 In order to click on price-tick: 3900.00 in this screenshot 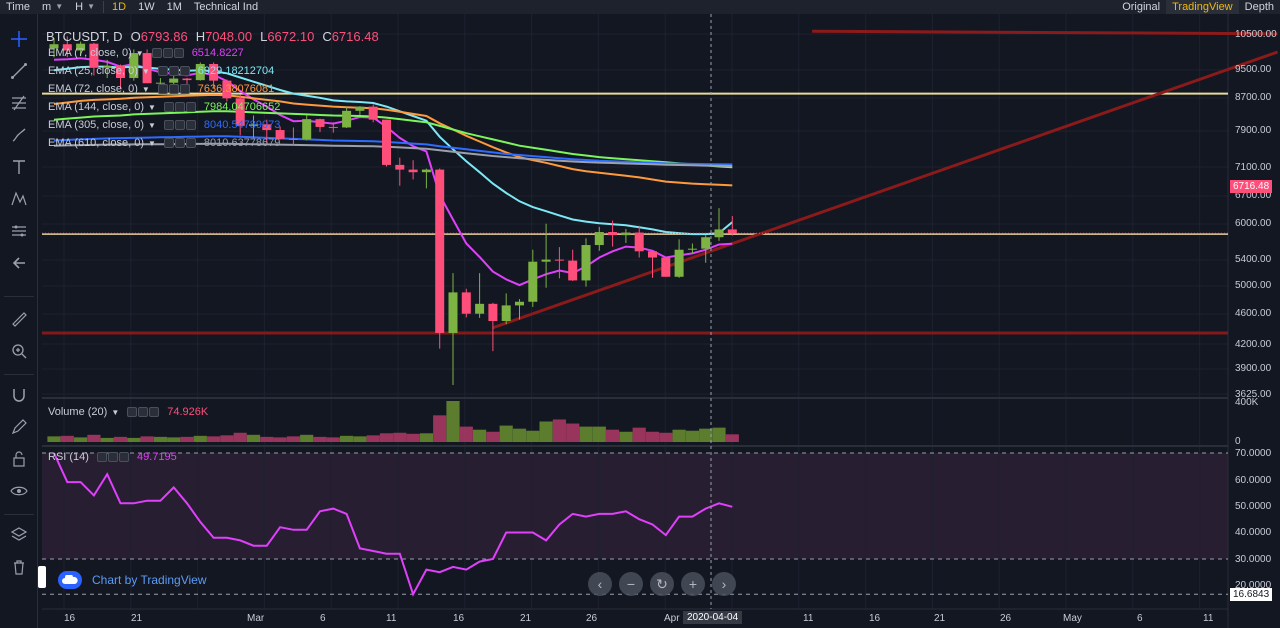, I will do `click(1253, 368)`.